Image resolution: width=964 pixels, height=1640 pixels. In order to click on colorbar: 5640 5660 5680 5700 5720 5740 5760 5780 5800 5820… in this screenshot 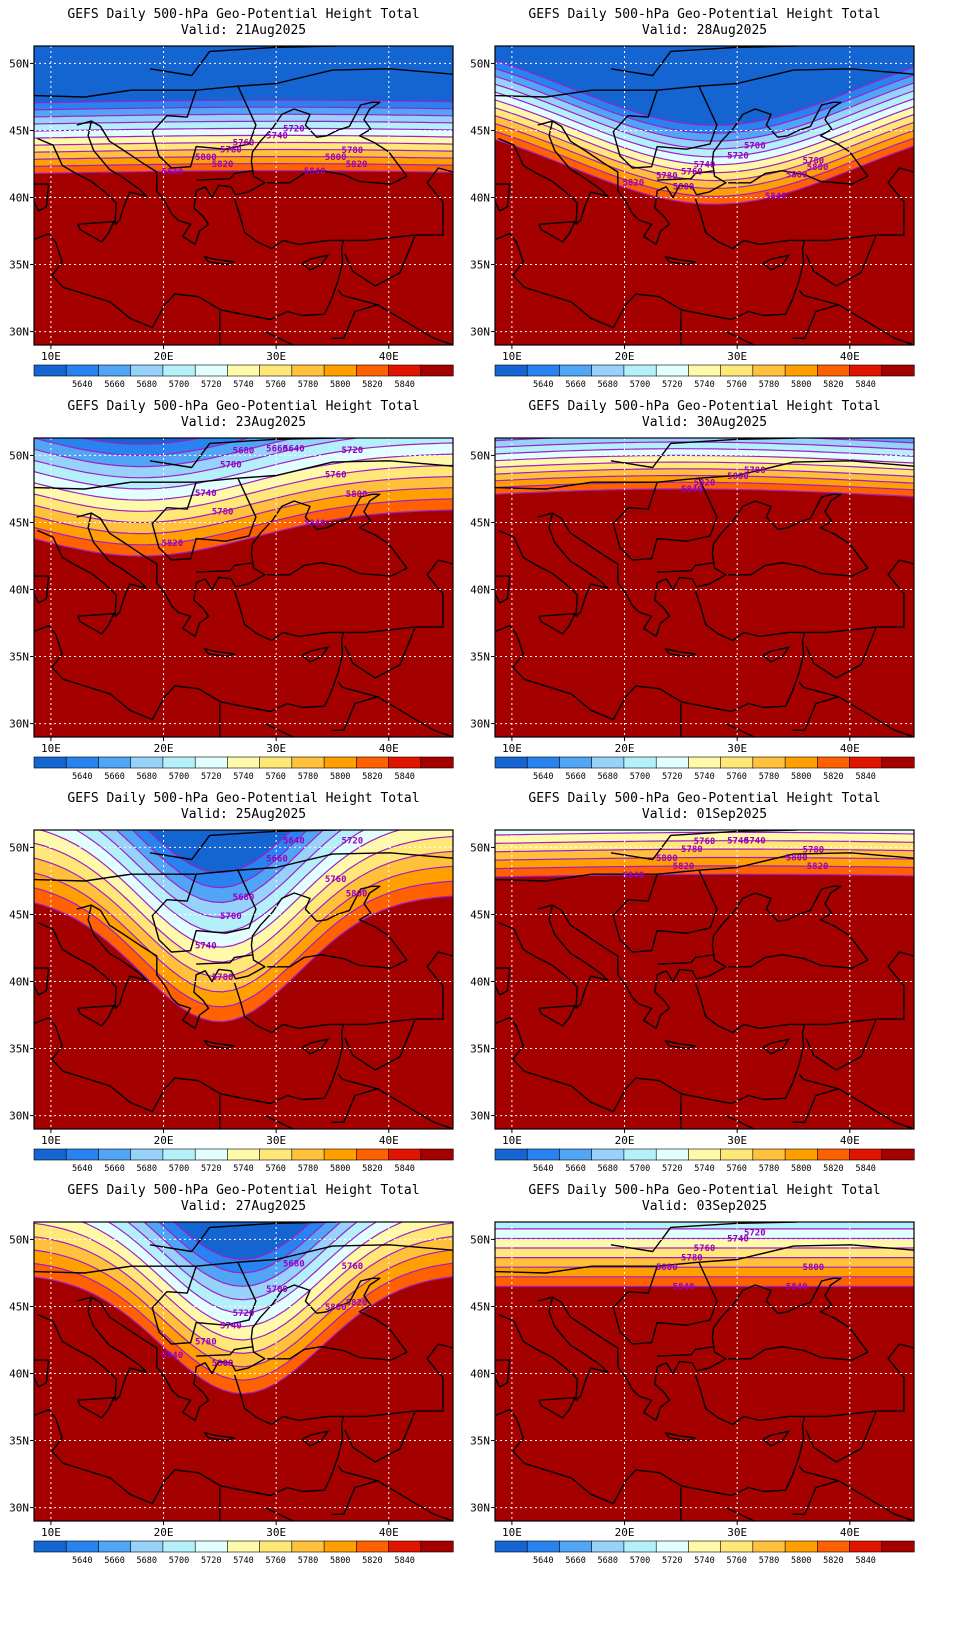, I will do `click(704, 769)`.